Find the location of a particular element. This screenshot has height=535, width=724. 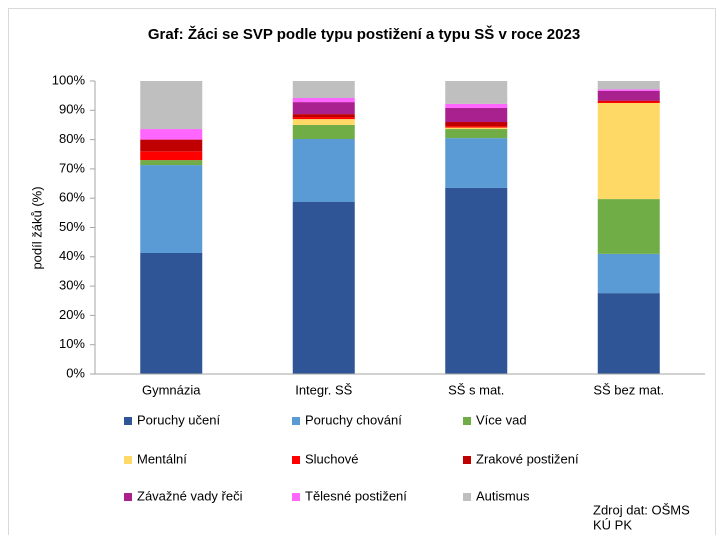

legend-label: Závažné vady řeči is located at coordinates (190, 495).